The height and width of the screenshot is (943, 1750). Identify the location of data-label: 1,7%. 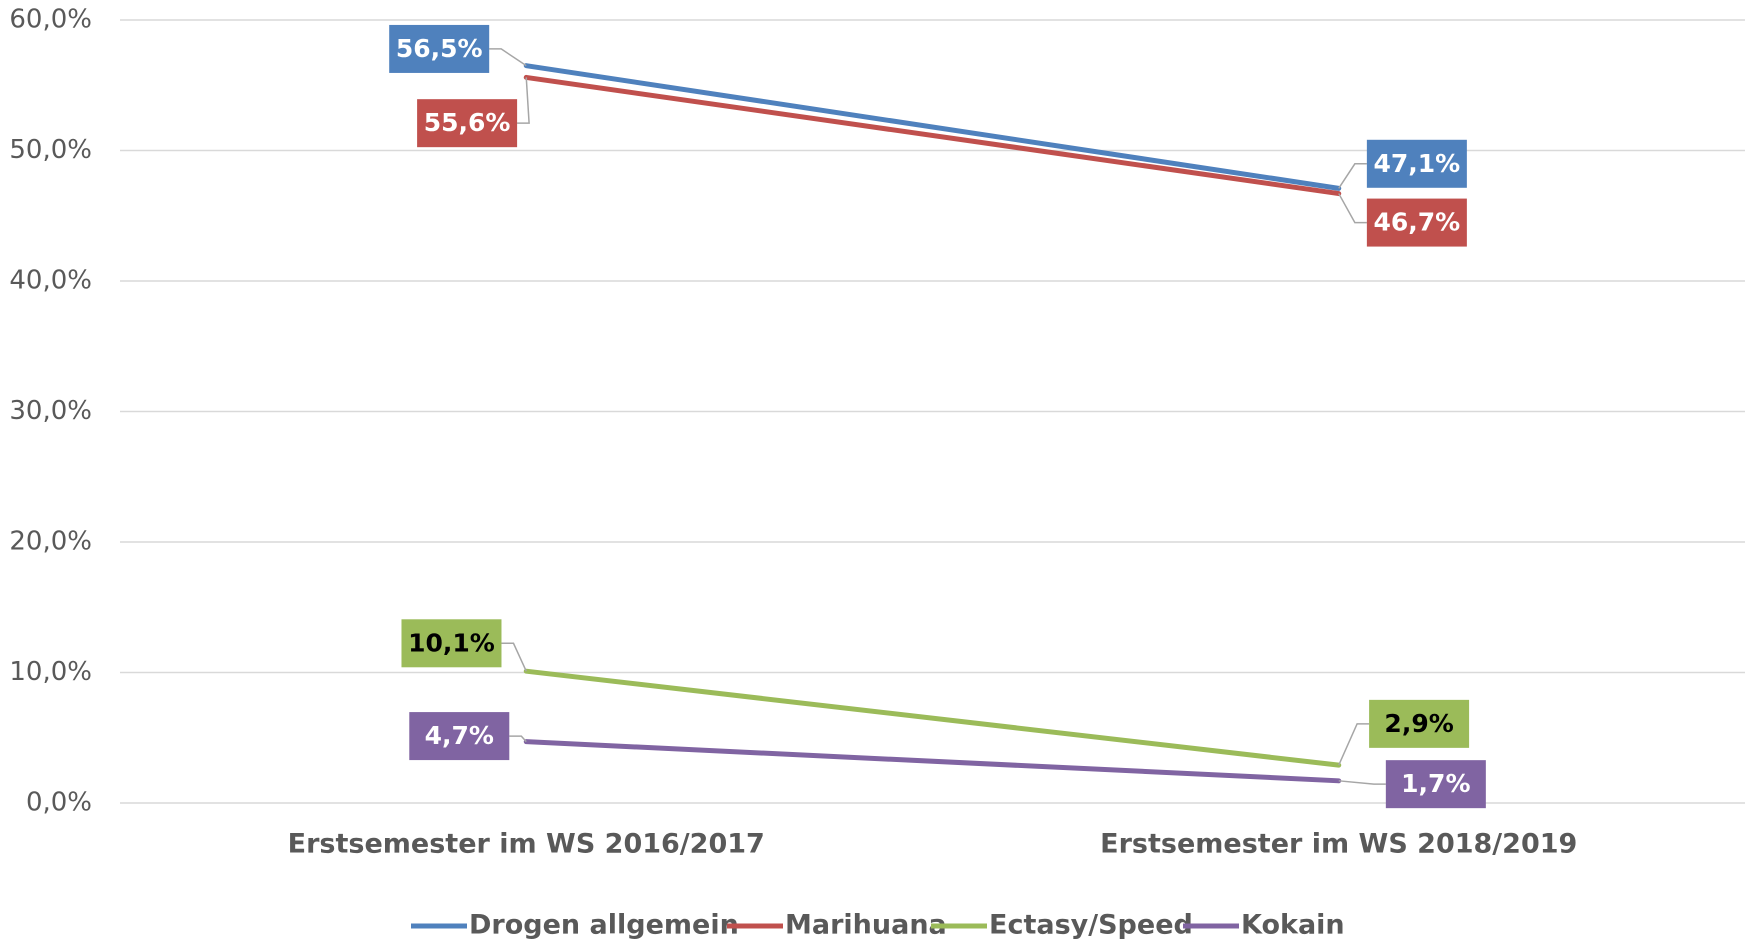
(1435, 783).